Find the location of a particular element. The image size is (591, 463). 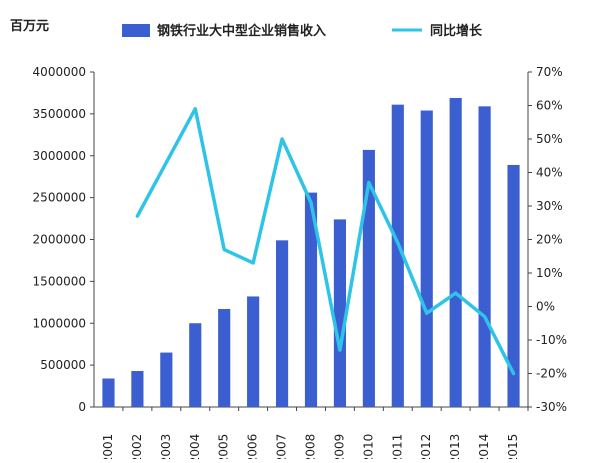

y-left-tick-label: 1000000 is located at coordinates (59, 323).